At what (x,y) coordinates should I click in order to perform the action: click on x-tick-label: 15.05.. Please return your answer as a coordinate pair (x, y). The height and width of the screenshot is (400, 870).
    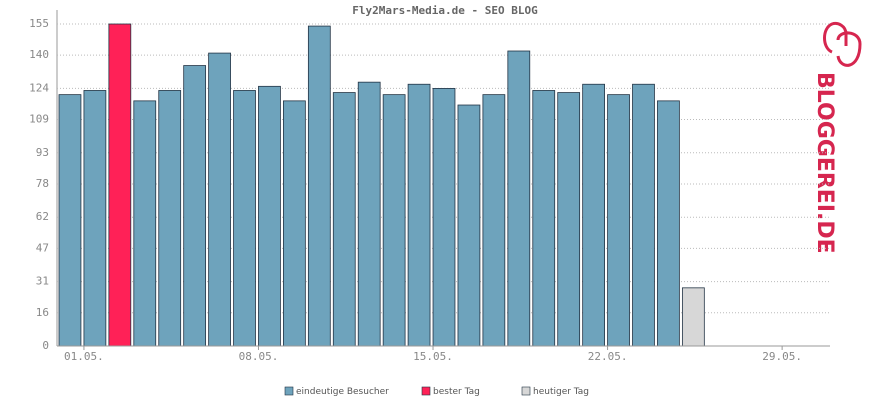
    Looking at the image, I should click on (433, 356).